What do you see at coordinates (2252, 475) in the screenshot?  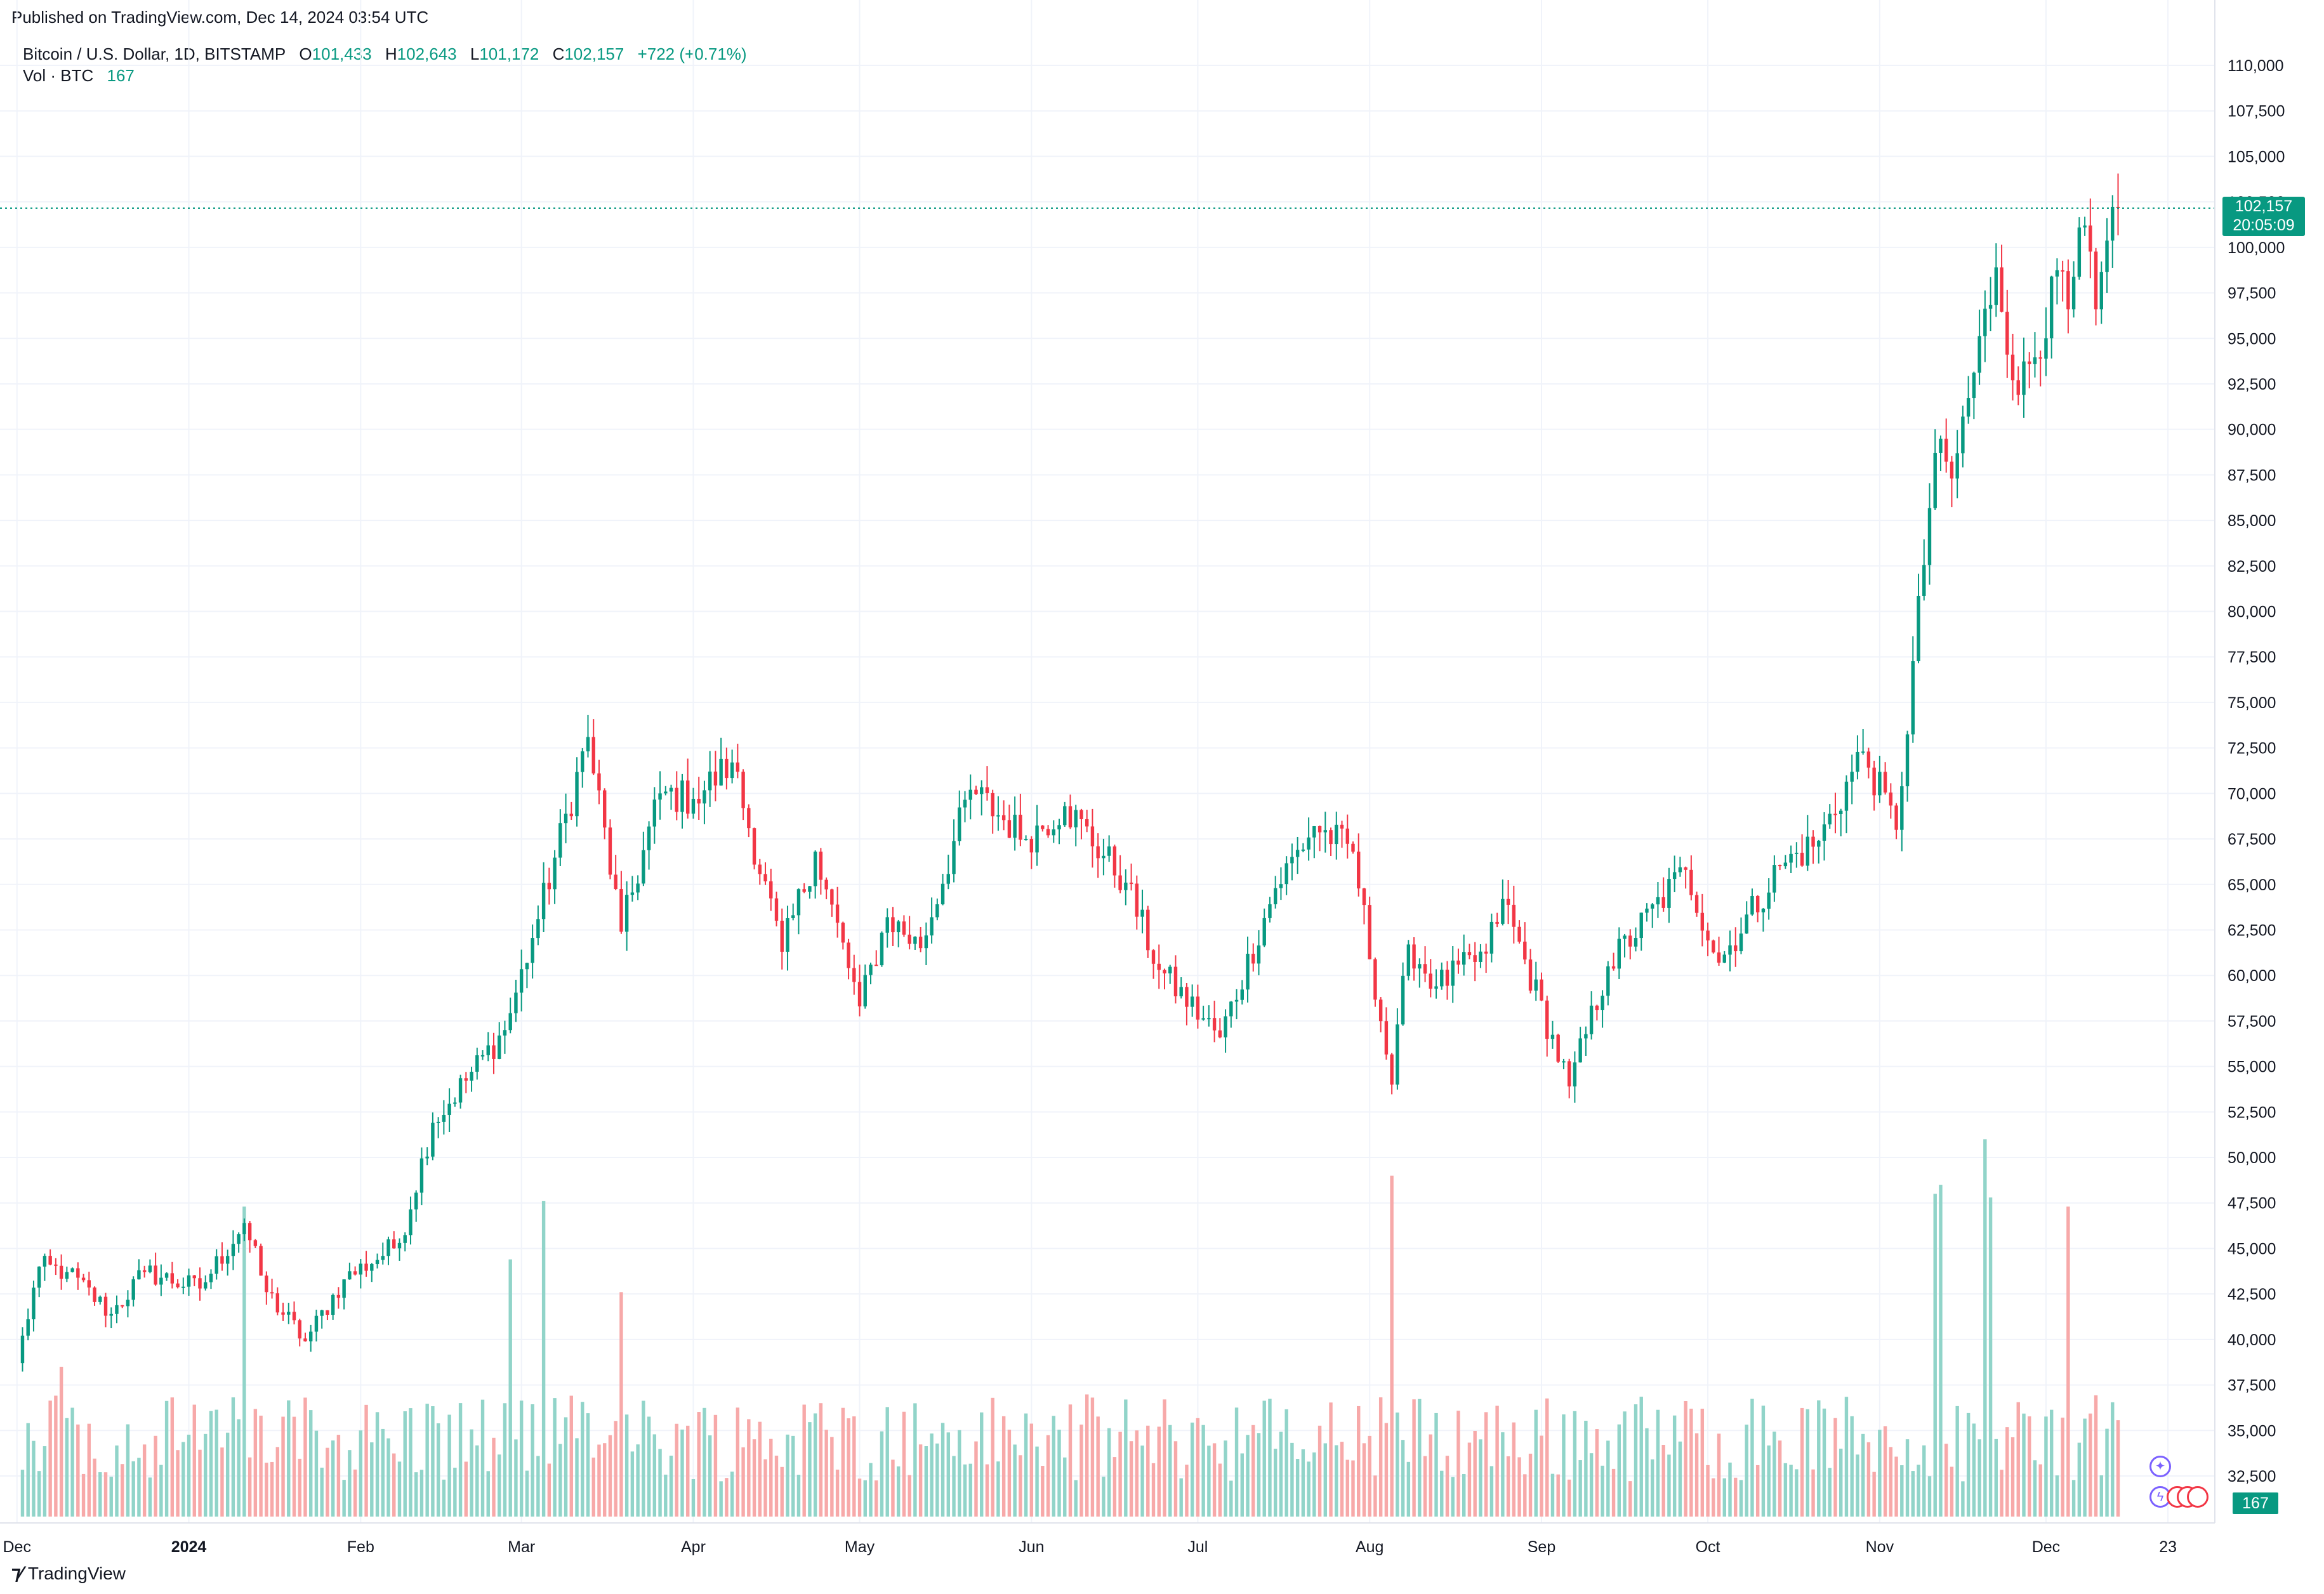 I see `price-tick-label: 87,500` at bounding box center [2252, 475].